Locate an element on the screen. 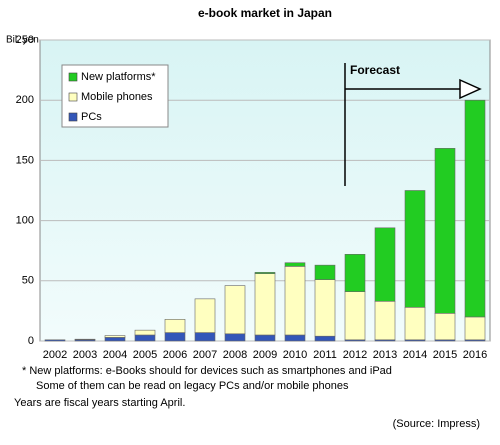 The image size is (500, 445). forecast-label: Forecast is located at coordinates (375, 70).